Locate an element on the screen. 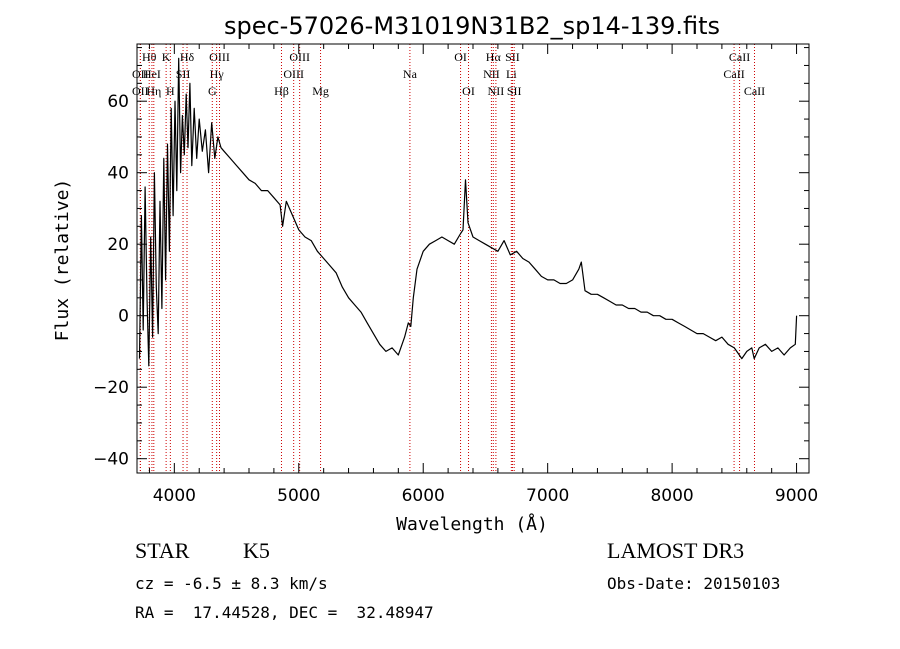 The height and width of the screenshot is (649, 900). y-tick-label: −20 is located at coordinates (111, 388).